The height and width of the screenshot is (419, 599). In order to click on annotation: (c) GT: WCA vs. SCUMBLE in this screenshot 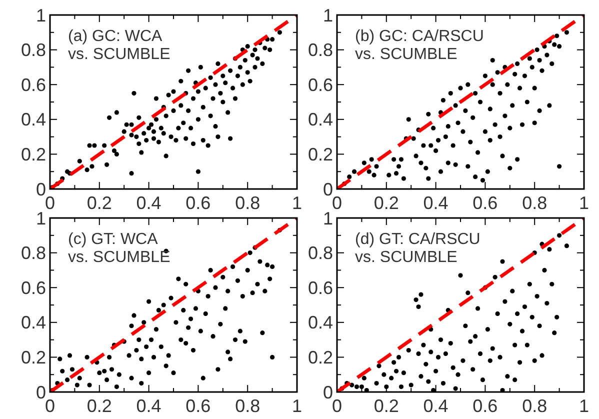, I will do `click(119, 248)`.